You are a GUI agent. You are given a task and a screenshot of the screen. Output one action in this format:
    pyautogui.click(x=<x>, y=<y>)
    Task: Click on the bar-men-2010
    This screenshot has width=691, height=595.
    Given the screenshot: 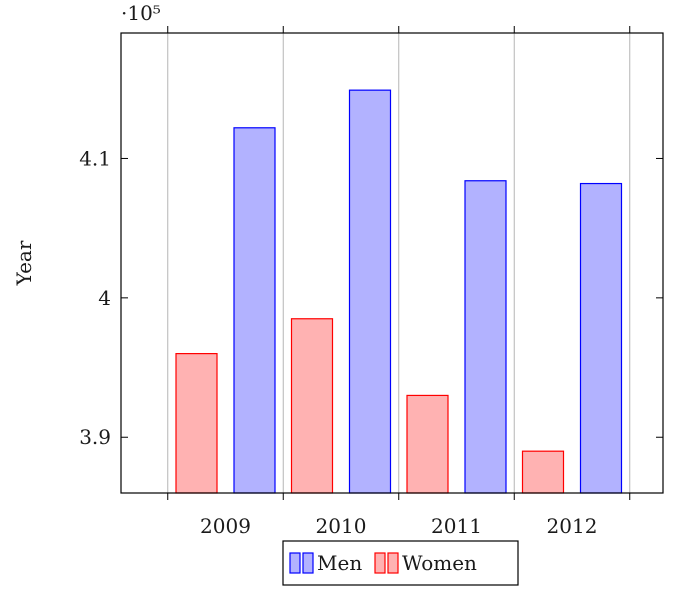 What is the action you would take?
    pyautogui.click(x=370, y=291)
    